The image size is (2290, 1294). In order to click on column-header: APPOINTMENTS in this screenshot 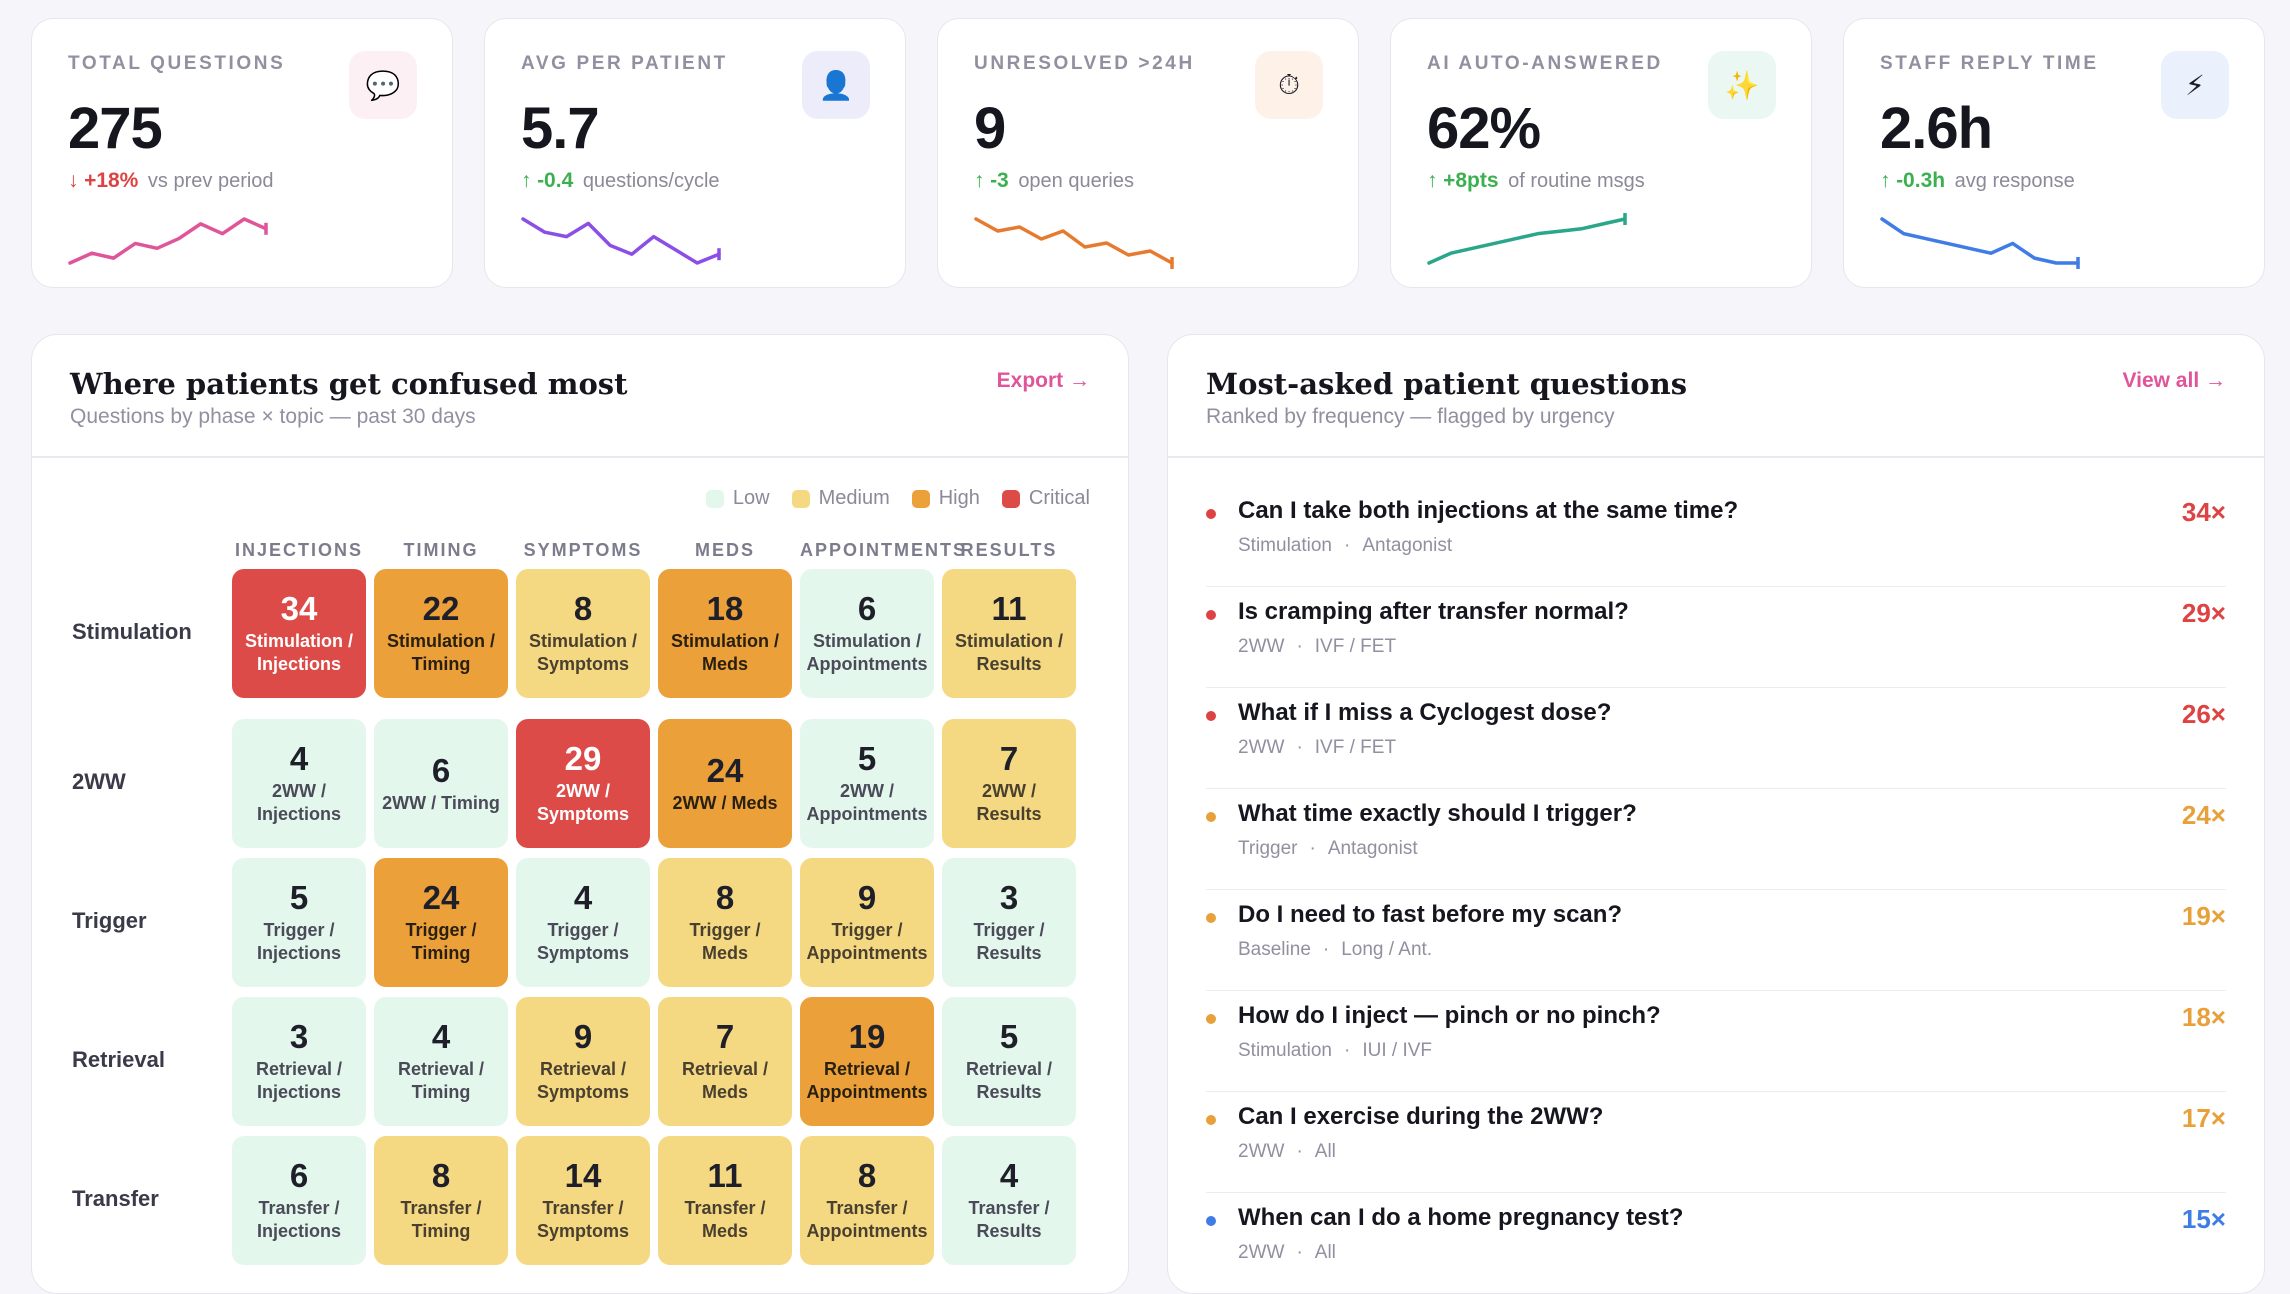, I will do `click(867, 550)`.